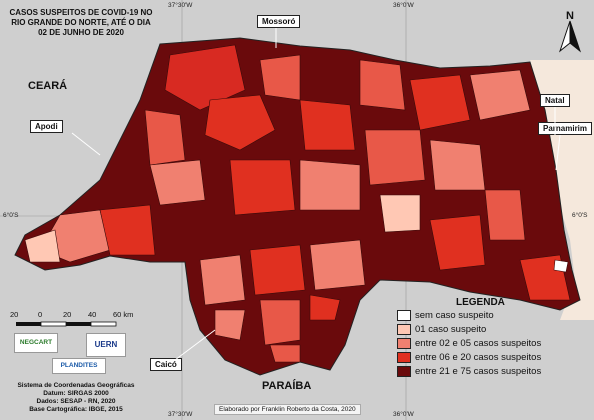 This screenshot has height=420, width=594. Describe the element at coordinates (403, 414) in the screenshot. I see `coord-bottom-right: 36°0'W` at that location.